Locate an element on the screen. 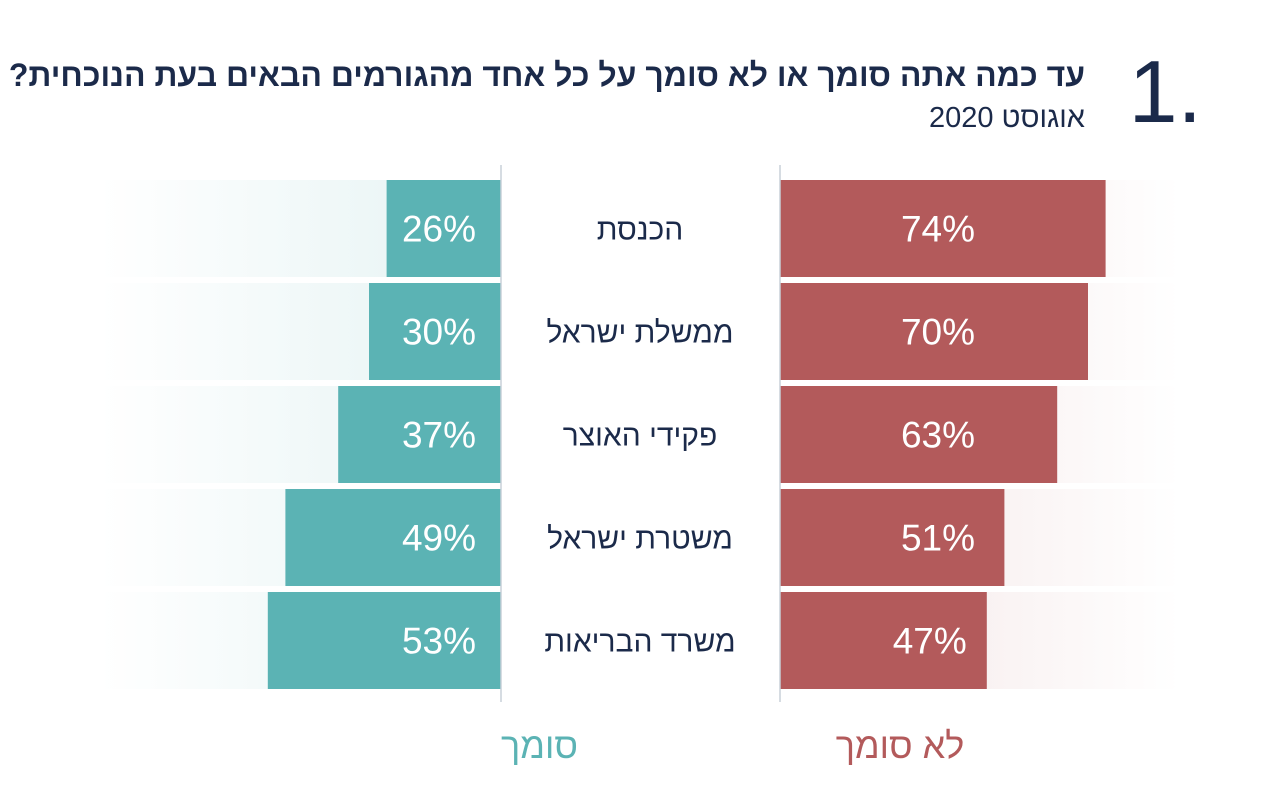  category-label-4: משרד הבריאות is located at coordinates (639, 642).